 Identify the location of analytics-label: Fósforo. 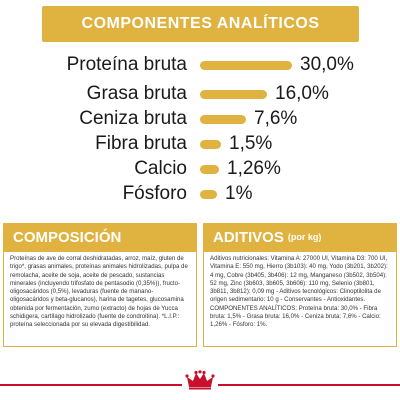
(154, 193).